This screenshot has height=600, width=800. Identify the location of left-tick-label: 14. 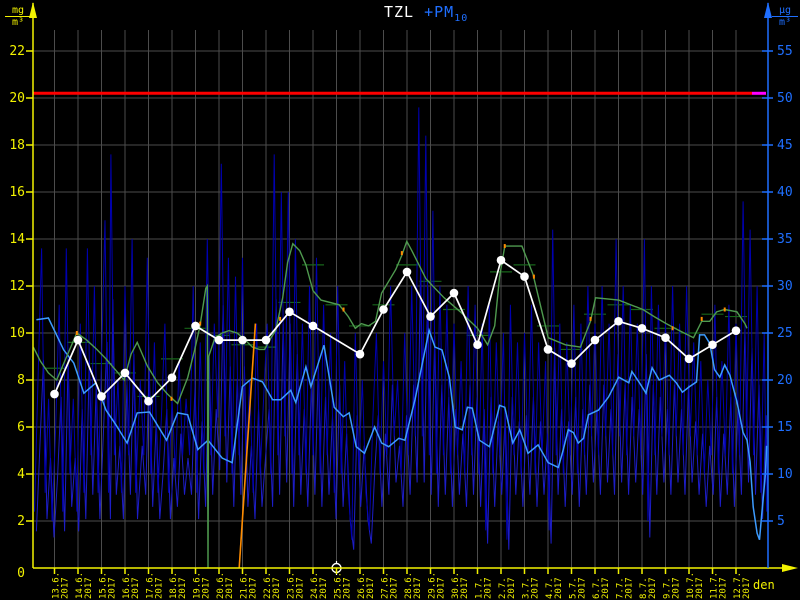
(17, 239).